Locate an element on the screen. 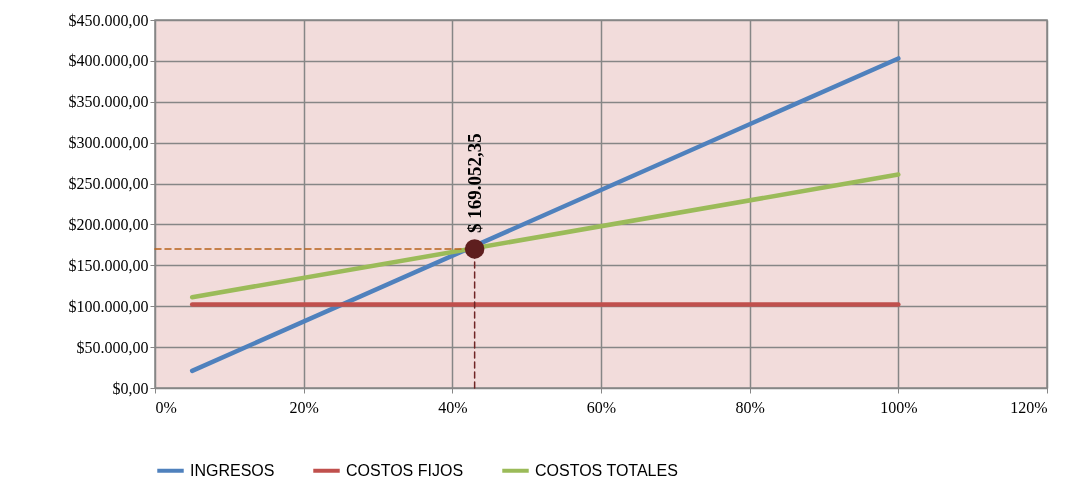 The height and width of the screenshot is (488, 1078). y-tick-label: $150.000,00 is located at coordinates (108, 265).